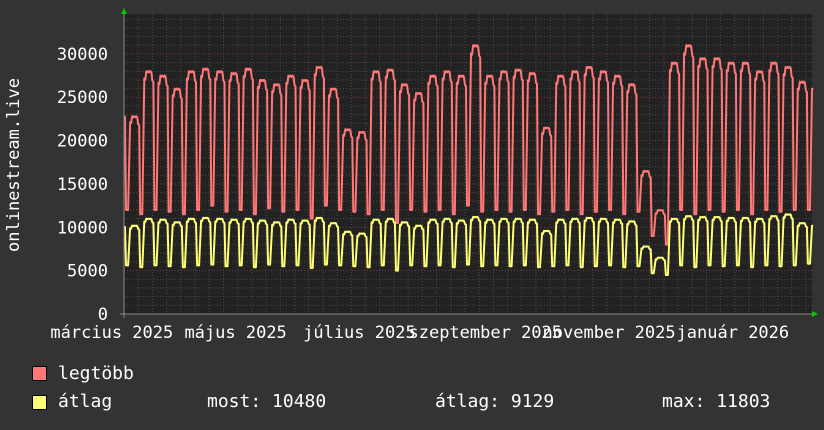  What do you see at coordinates (733, 333) in the screenshot?
I see `x-tick-label: január 2026` at bounding box center [733, 333].